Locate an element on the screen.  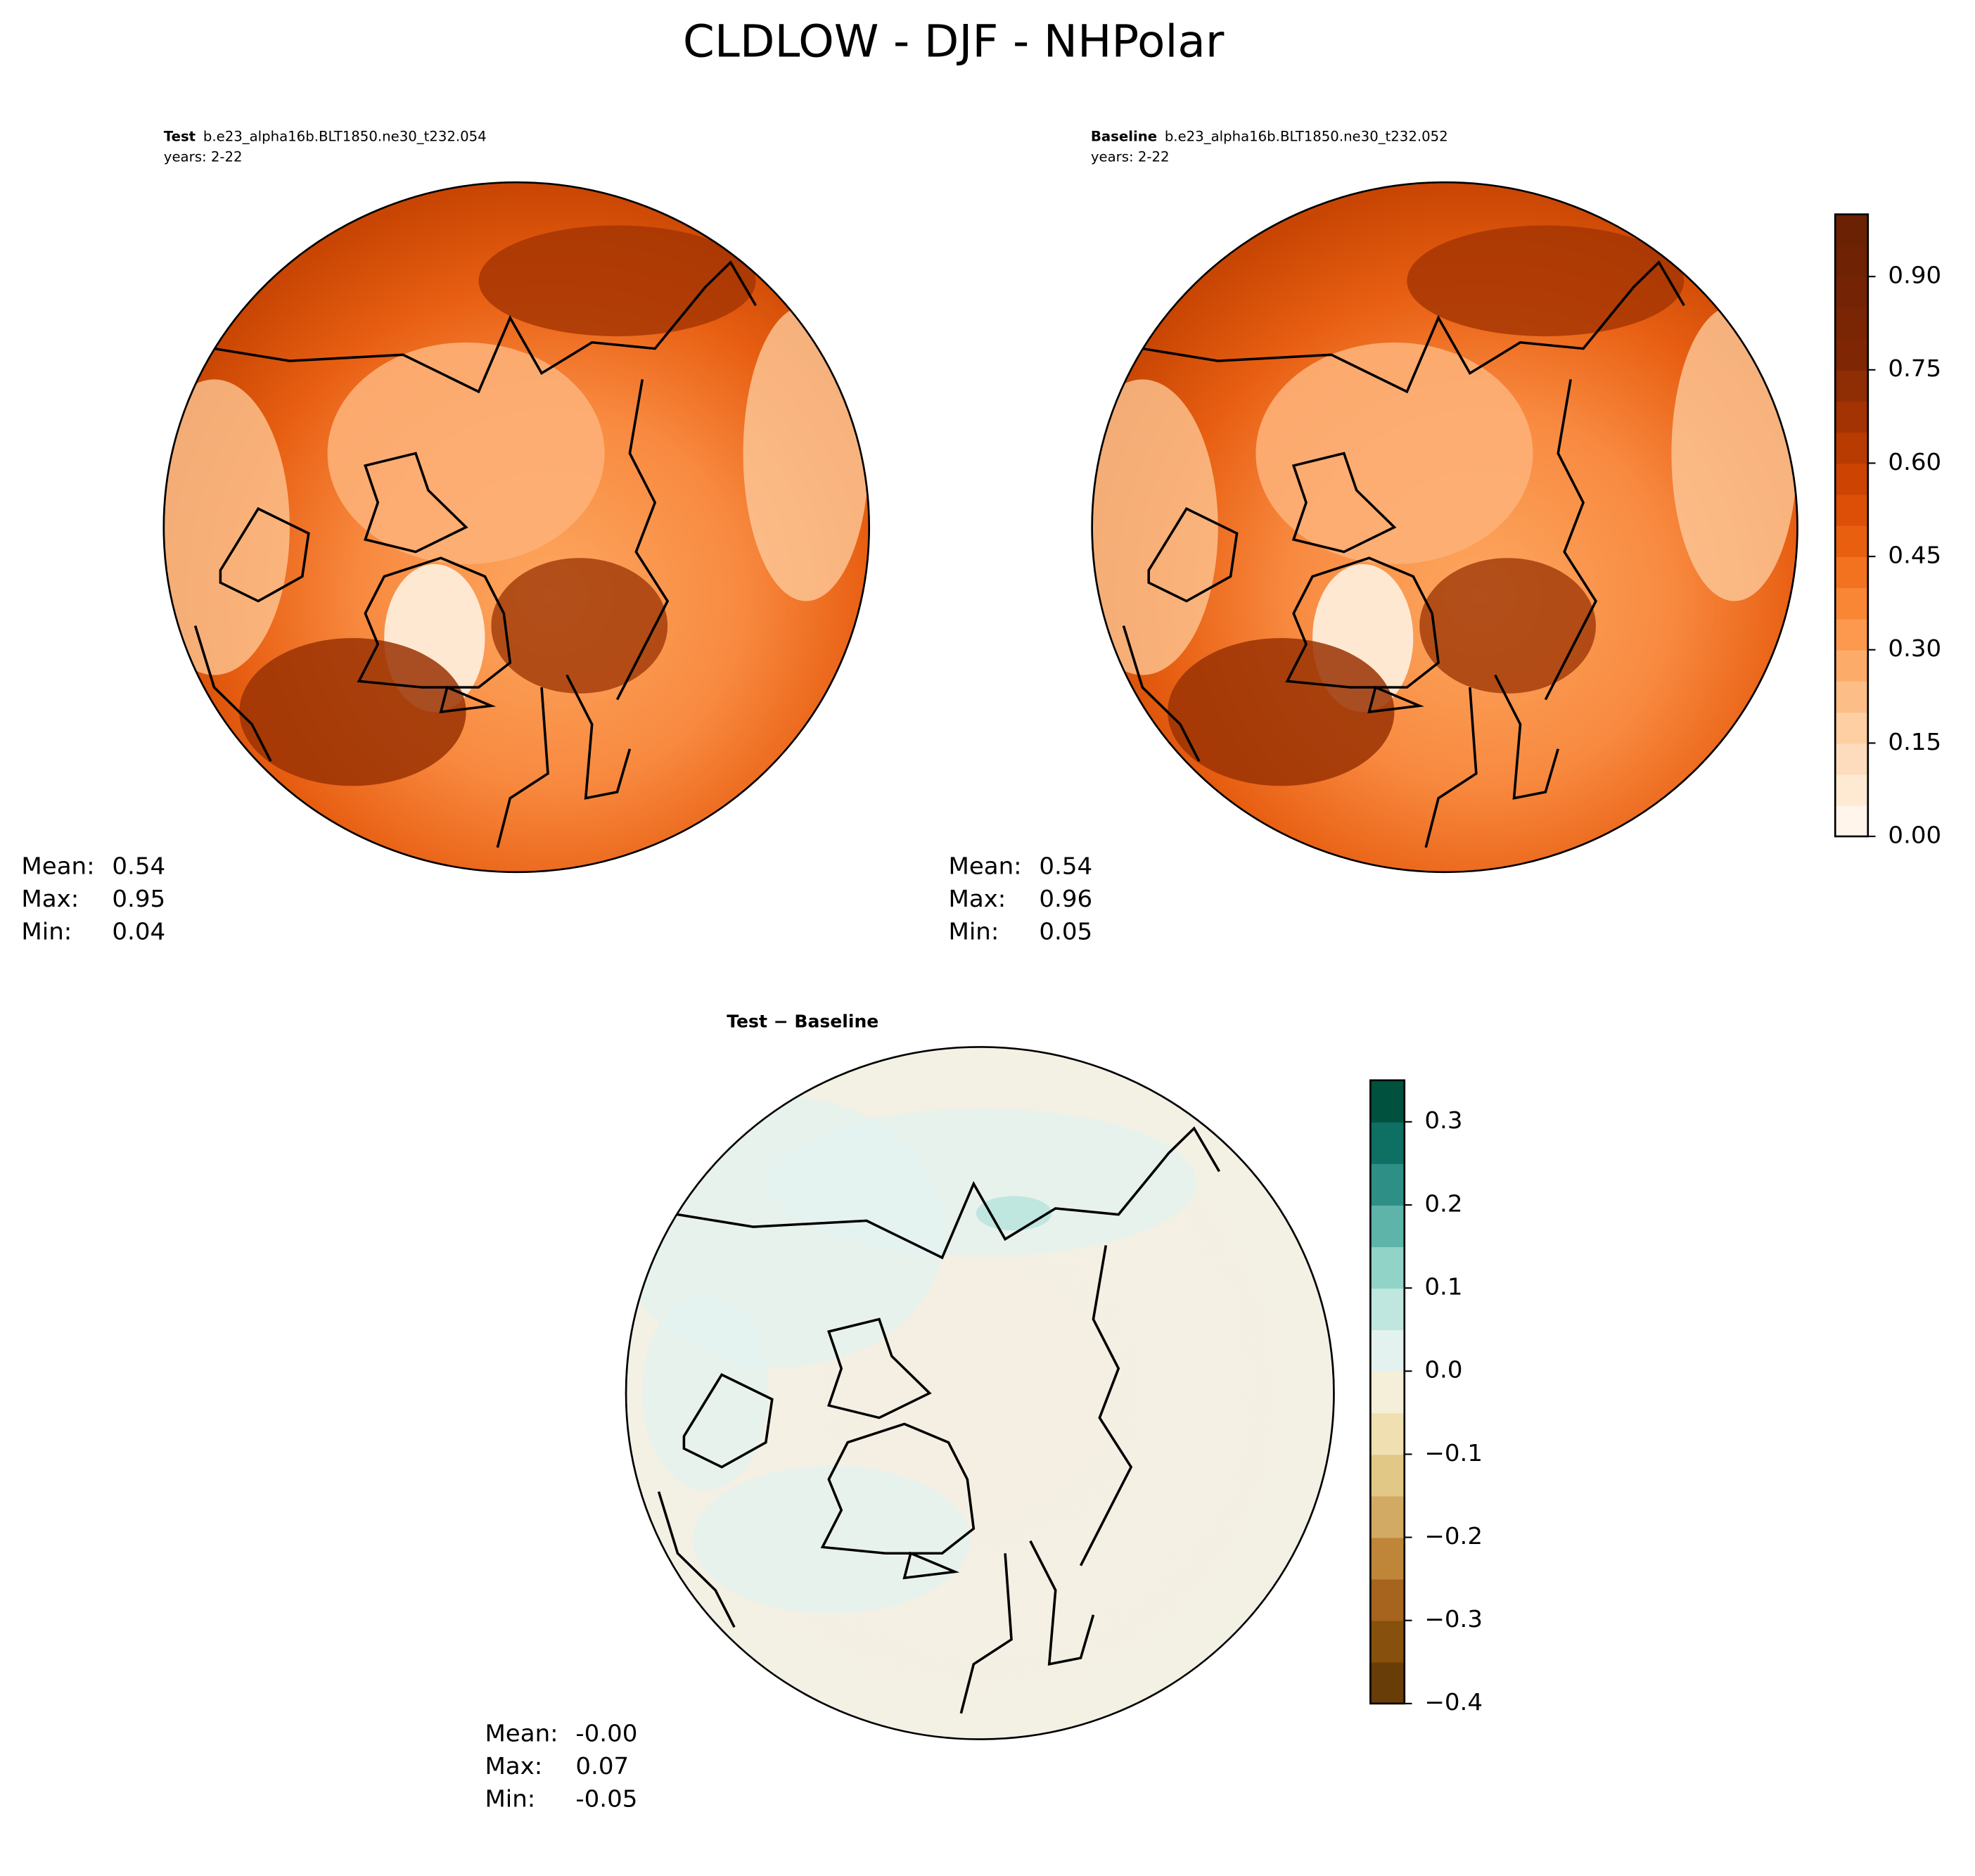
colorbar-tick-label: 0.30 is located at coordinates (1914, 648).